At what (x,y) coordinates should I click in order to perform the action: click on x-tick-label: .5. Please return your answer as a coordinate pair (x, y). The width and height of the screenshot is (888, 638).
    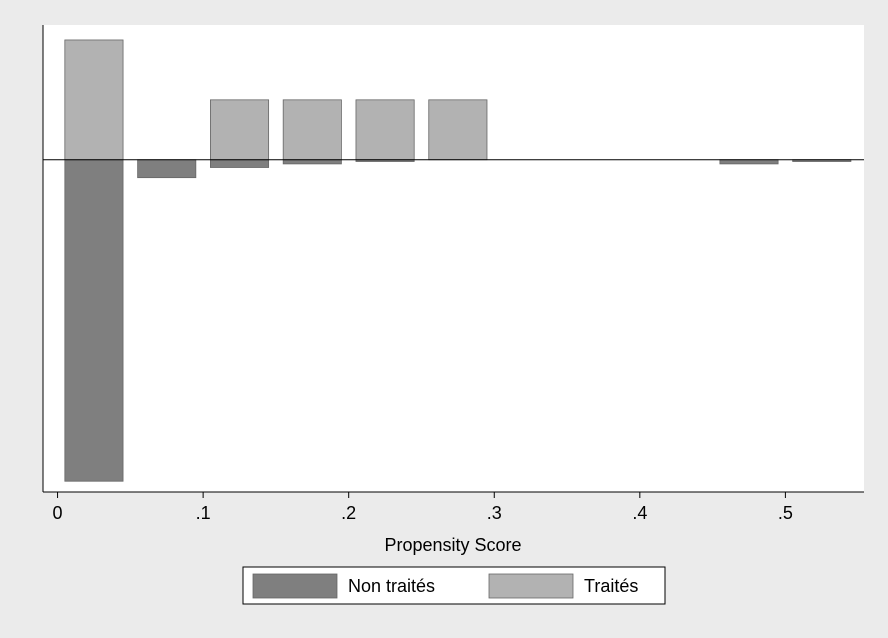
    Looking at the image, I should click on (785, 513).